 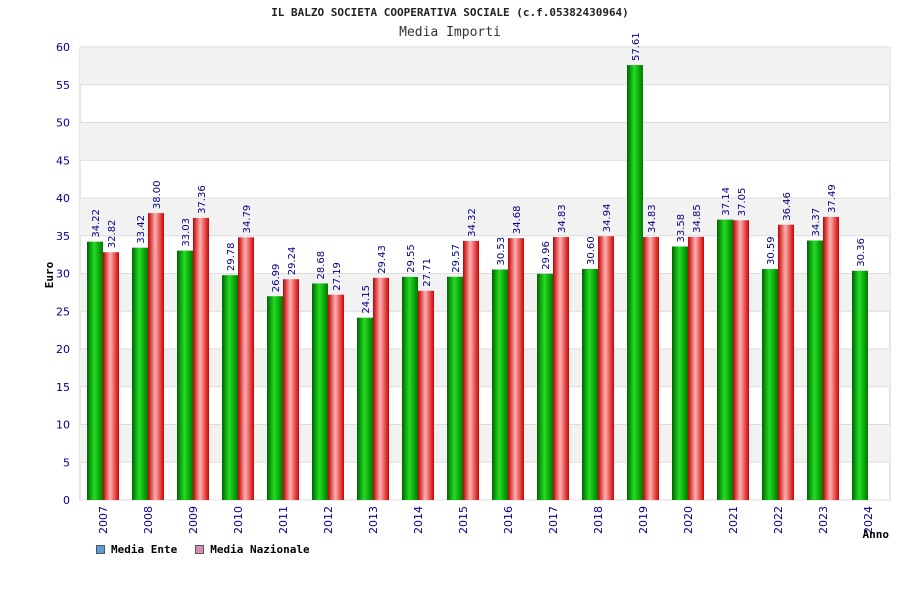 What do you see at coordinates (697, 218) in the screenshot?
I see `data-label: 34.85` at bounding box center [697, 218].